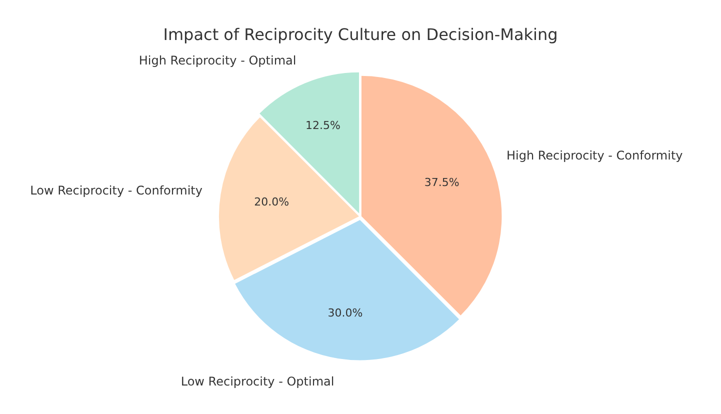  What do you see at coordinates (442, 182) in the screenshot?
I see `data-label: 37.5%` at bounding box center [442, 182].